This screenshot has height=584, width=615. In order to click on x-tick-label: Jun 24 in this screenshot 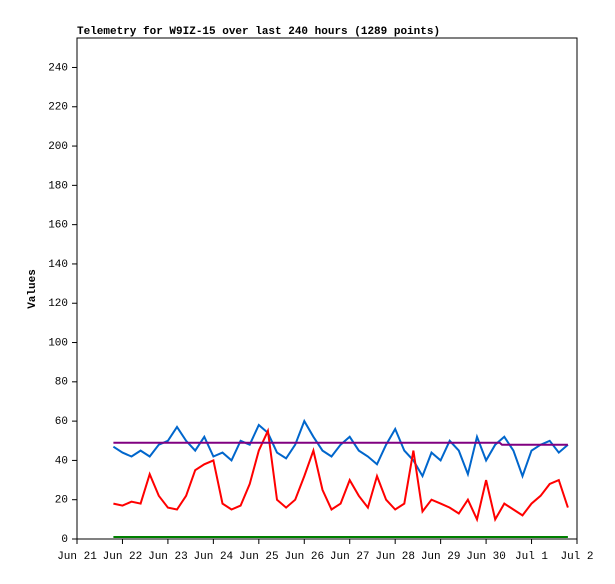, I will do `click(214, 557)`.